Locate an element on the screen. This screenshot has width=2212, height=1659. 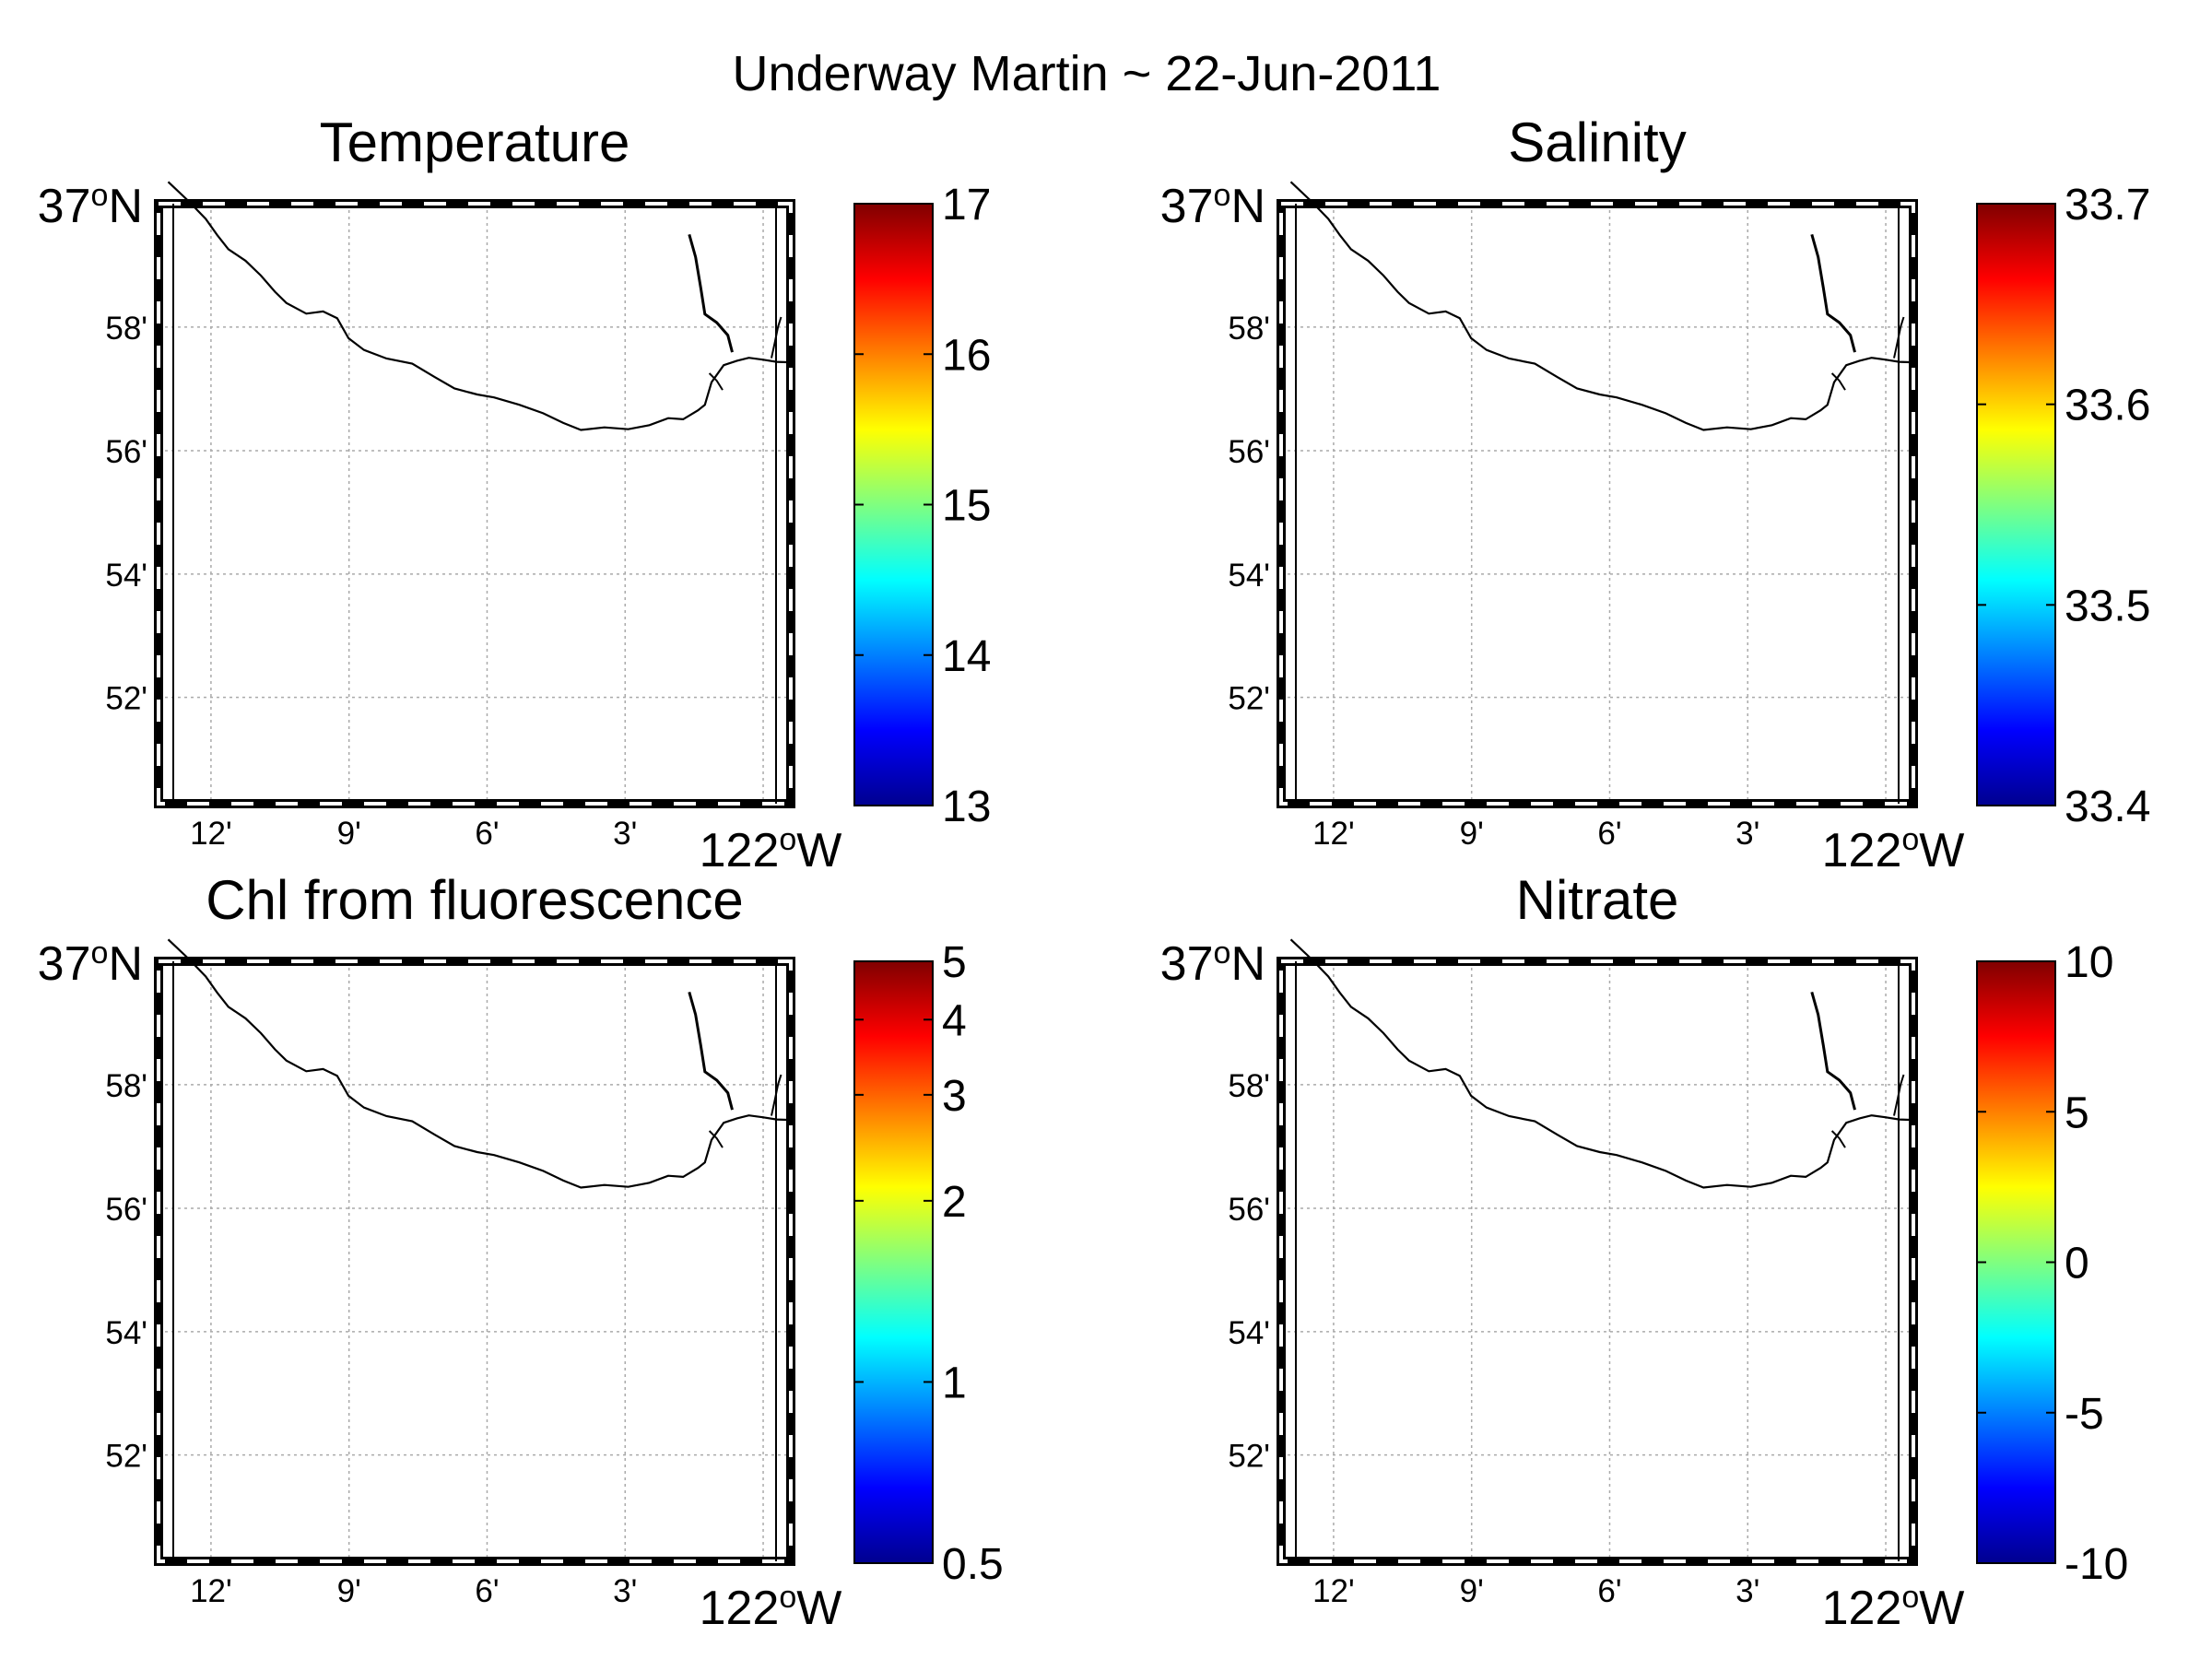
colorbar-tick-label: 0 is located at coordinates (2077, 1264).